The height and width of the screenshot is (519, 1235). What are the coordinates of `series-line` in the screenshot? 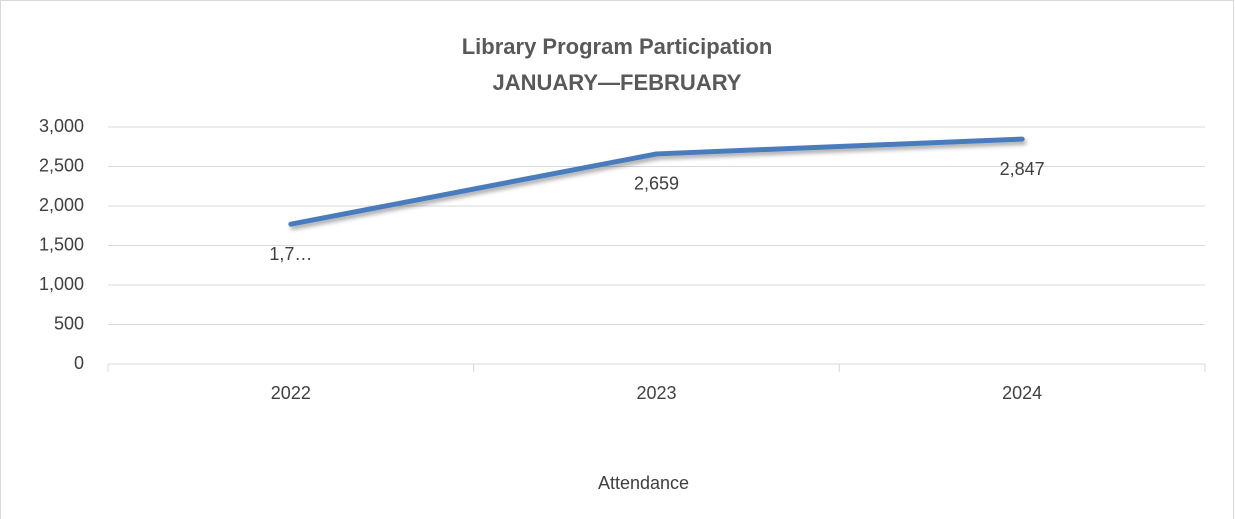 It's located at (656, 181).